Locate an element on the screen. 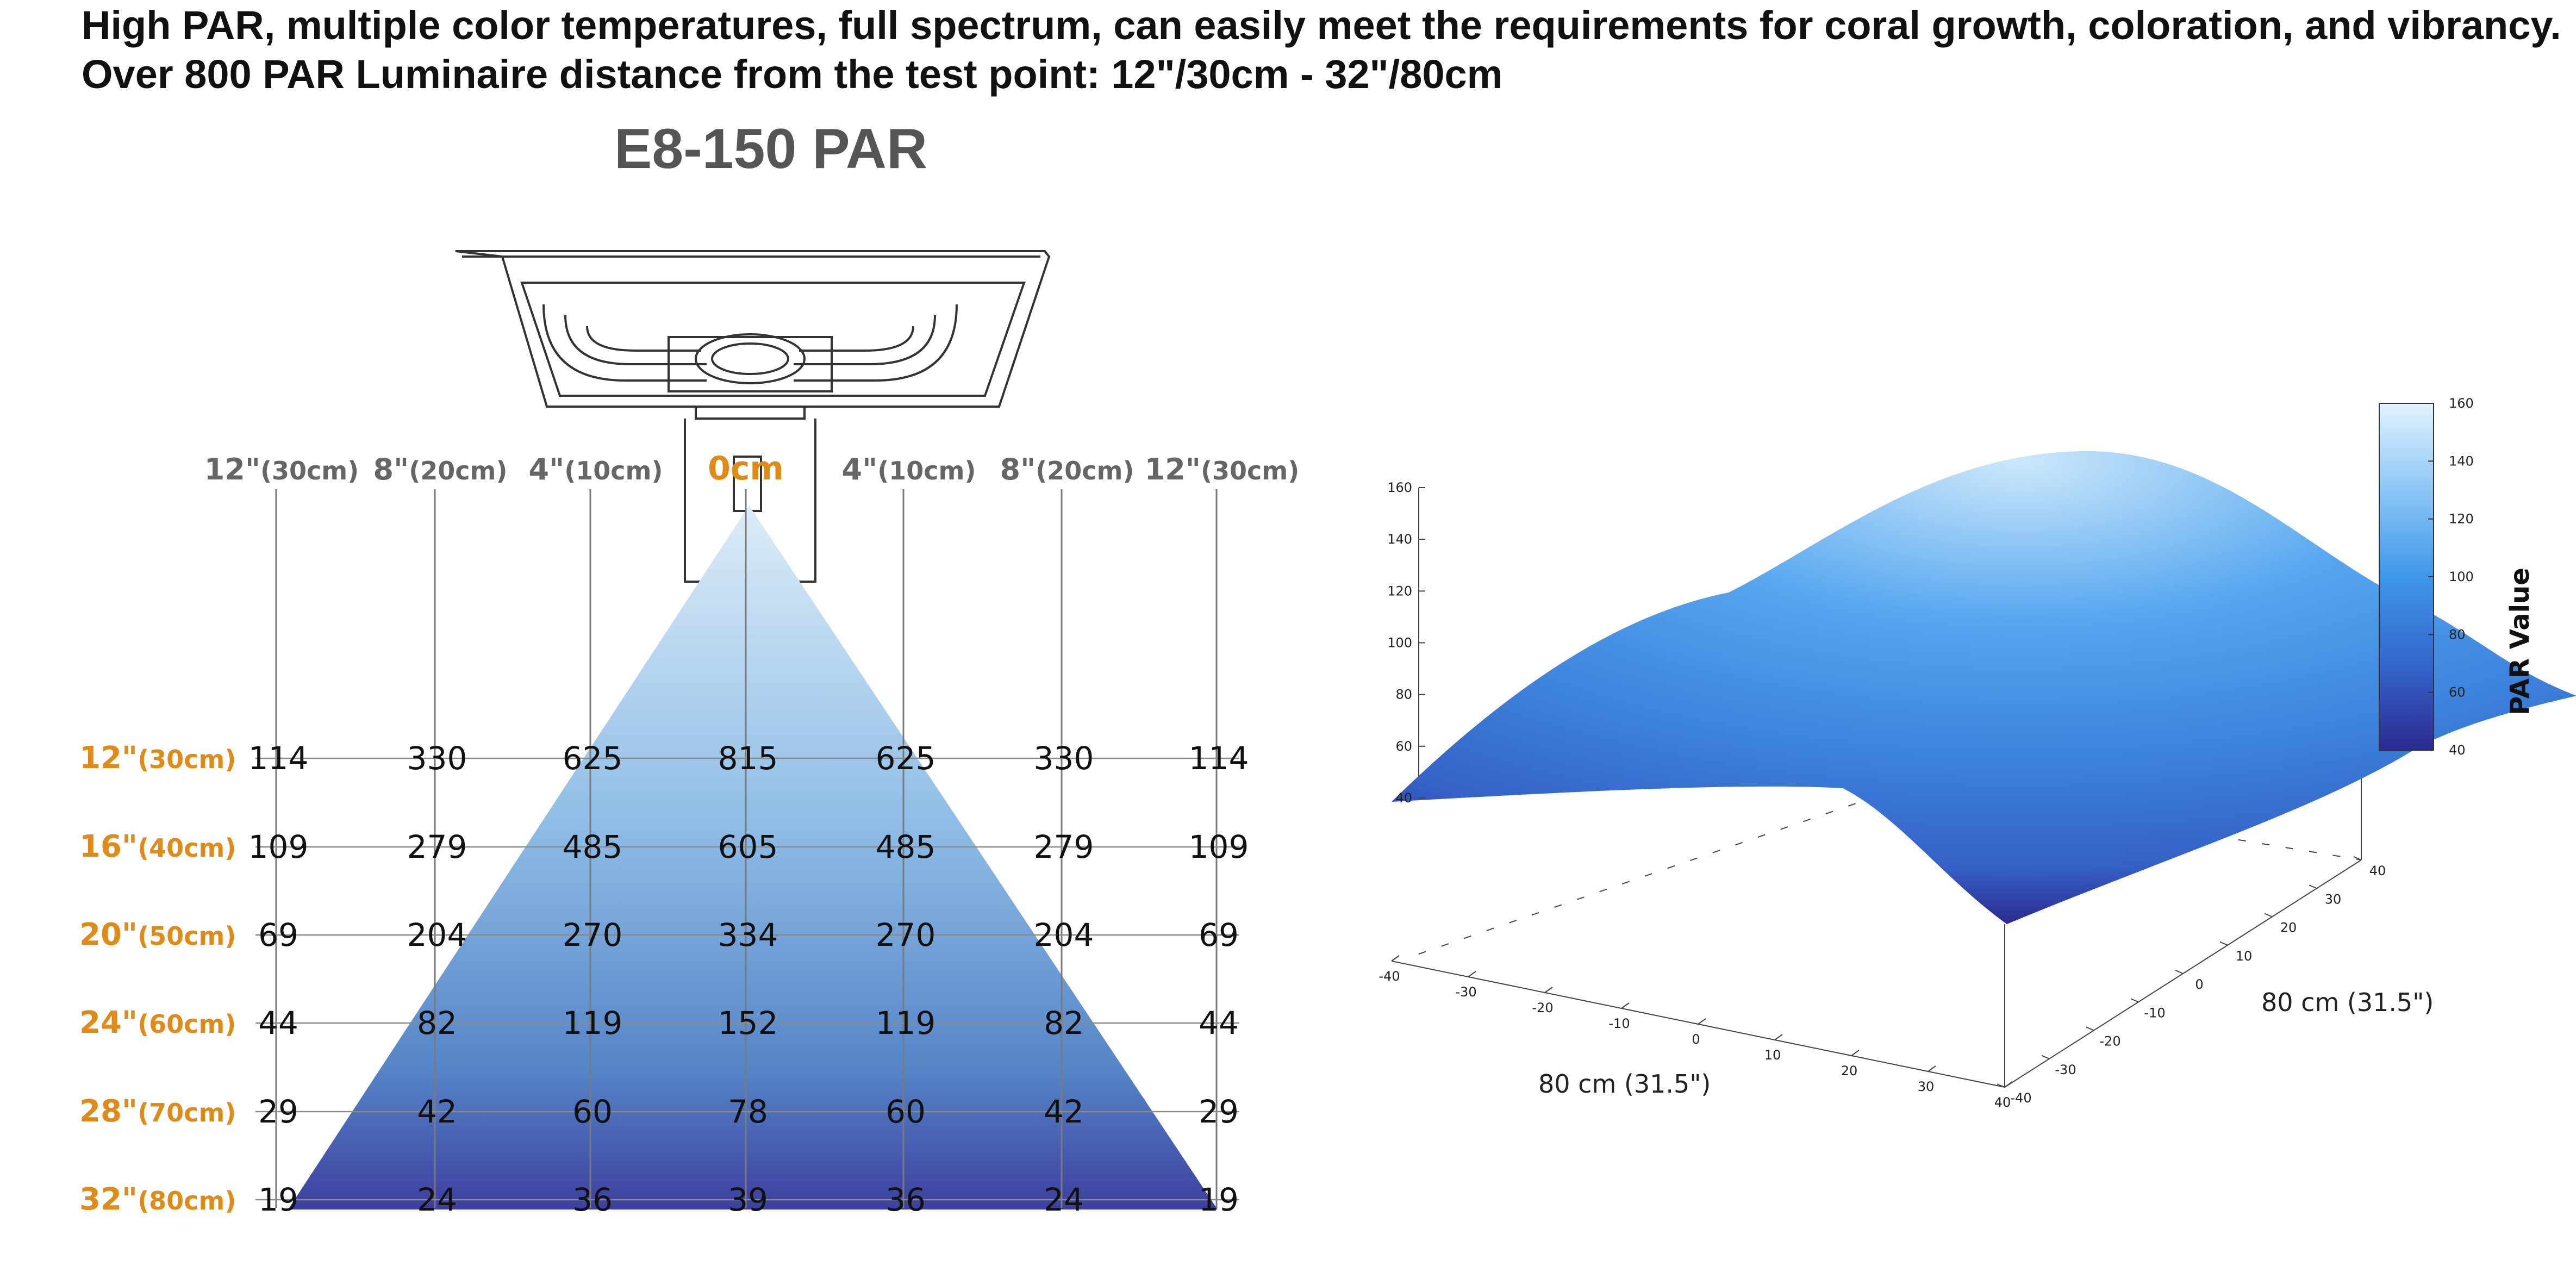 This screenshot has height=1272, width=2576. par-value-cell: 78 is located at coordinates (748, 1111).